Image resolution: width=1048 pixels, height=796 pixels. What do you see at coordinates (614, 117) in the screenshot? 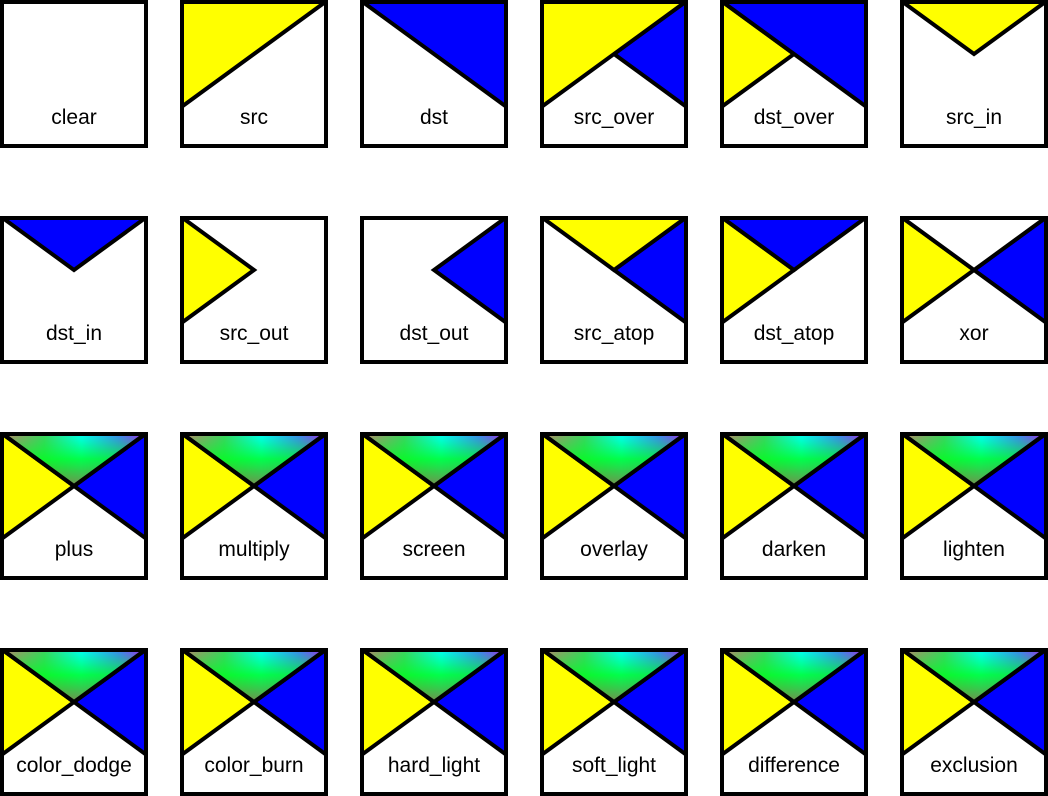
I see `tile-label: src_over` at bounding box center [614, 117].